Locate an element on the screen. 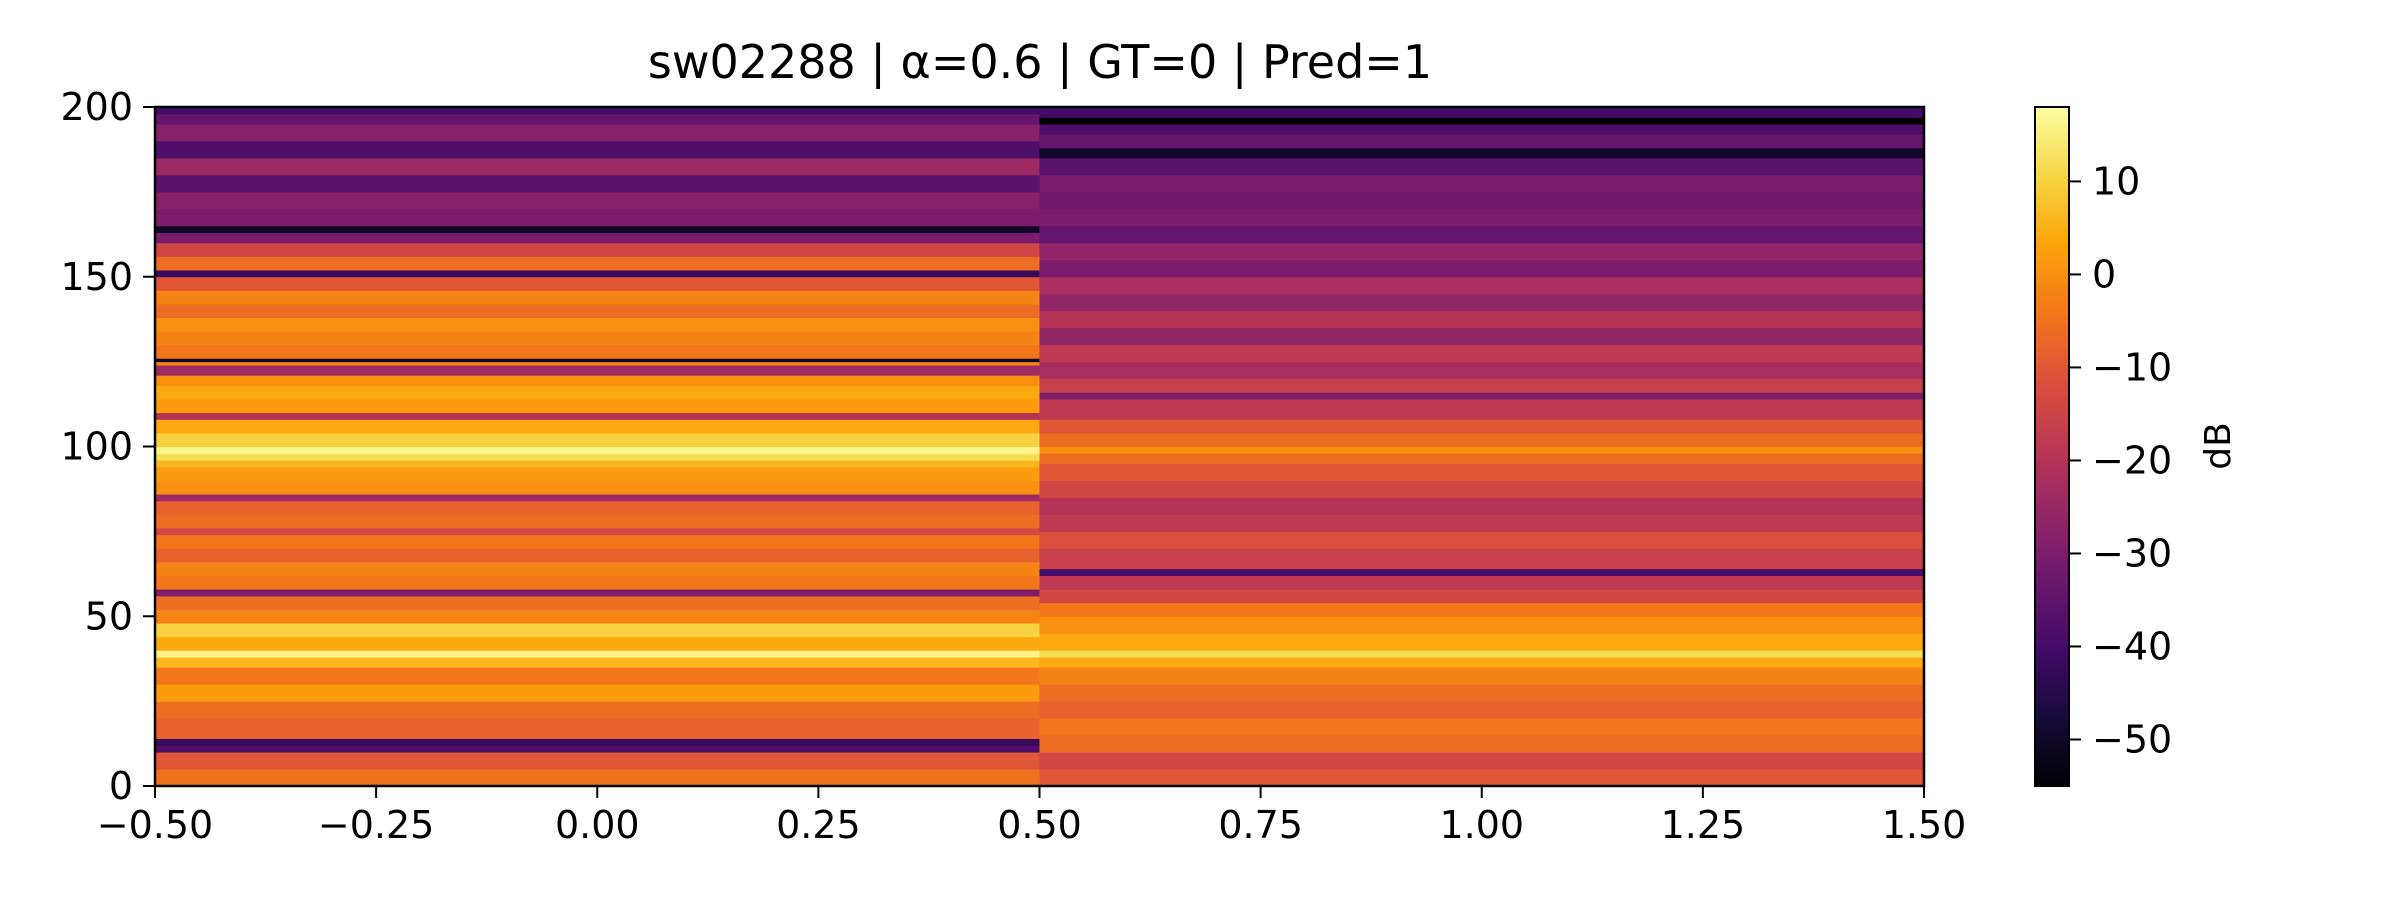  colorbar-tick-label: −40 is located at coordinates (2132, 646).